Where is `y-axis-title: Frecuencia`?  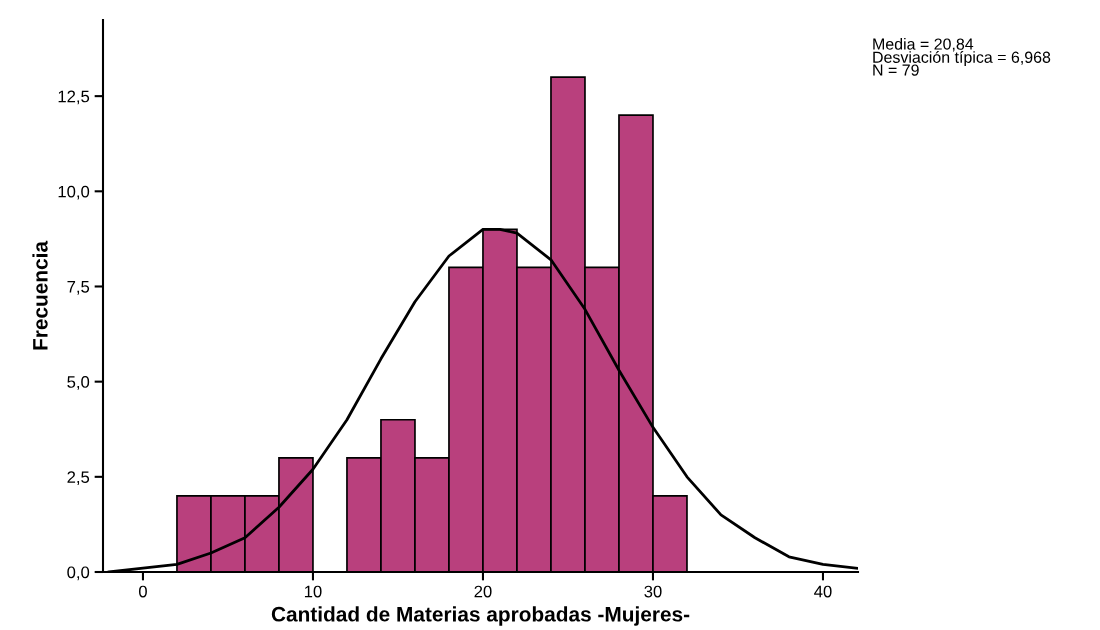
y-axis-title: Frecuencia is located at coordinates (40, 295).